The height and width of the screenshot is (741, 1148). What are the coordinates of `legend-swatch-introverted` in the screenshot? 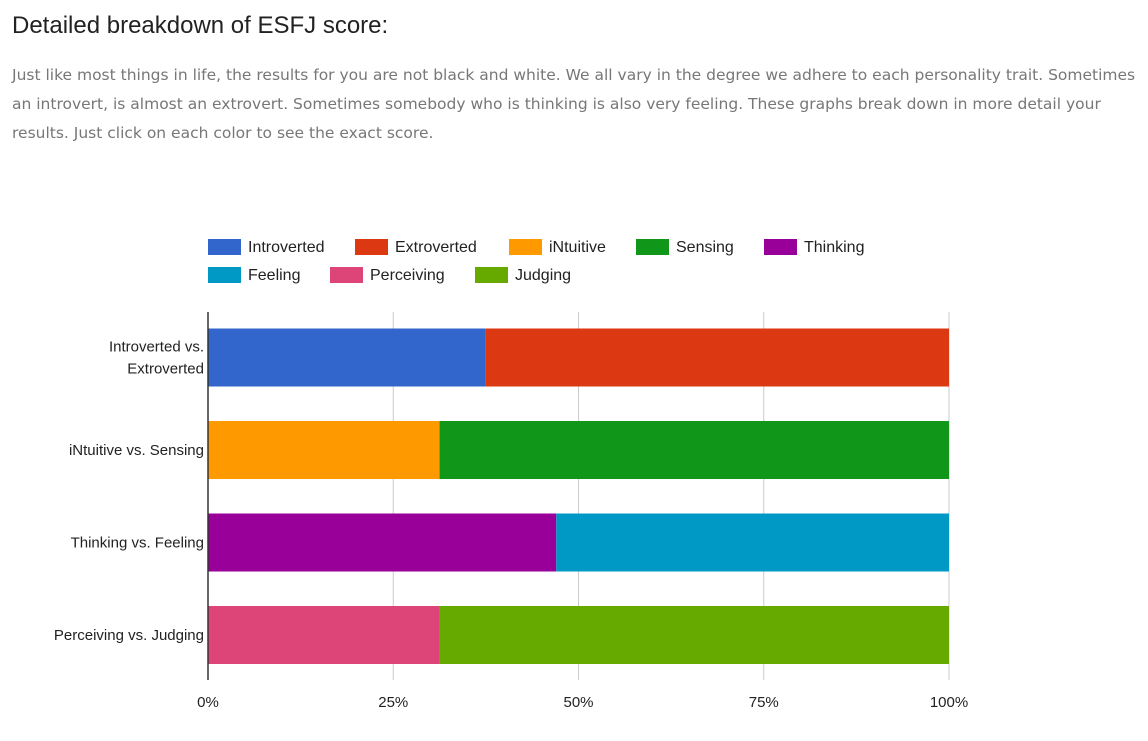 It's located at (224, 247).